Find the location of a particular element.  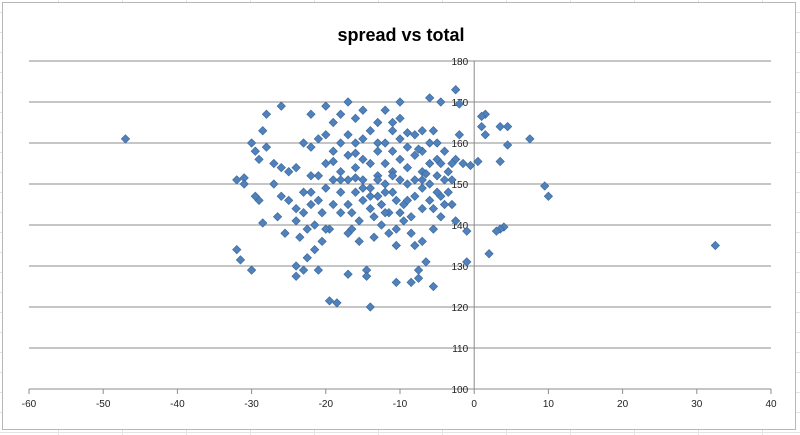

y-tick-labels: 100110120130140150160170180 is located at coordinates (463, 226).